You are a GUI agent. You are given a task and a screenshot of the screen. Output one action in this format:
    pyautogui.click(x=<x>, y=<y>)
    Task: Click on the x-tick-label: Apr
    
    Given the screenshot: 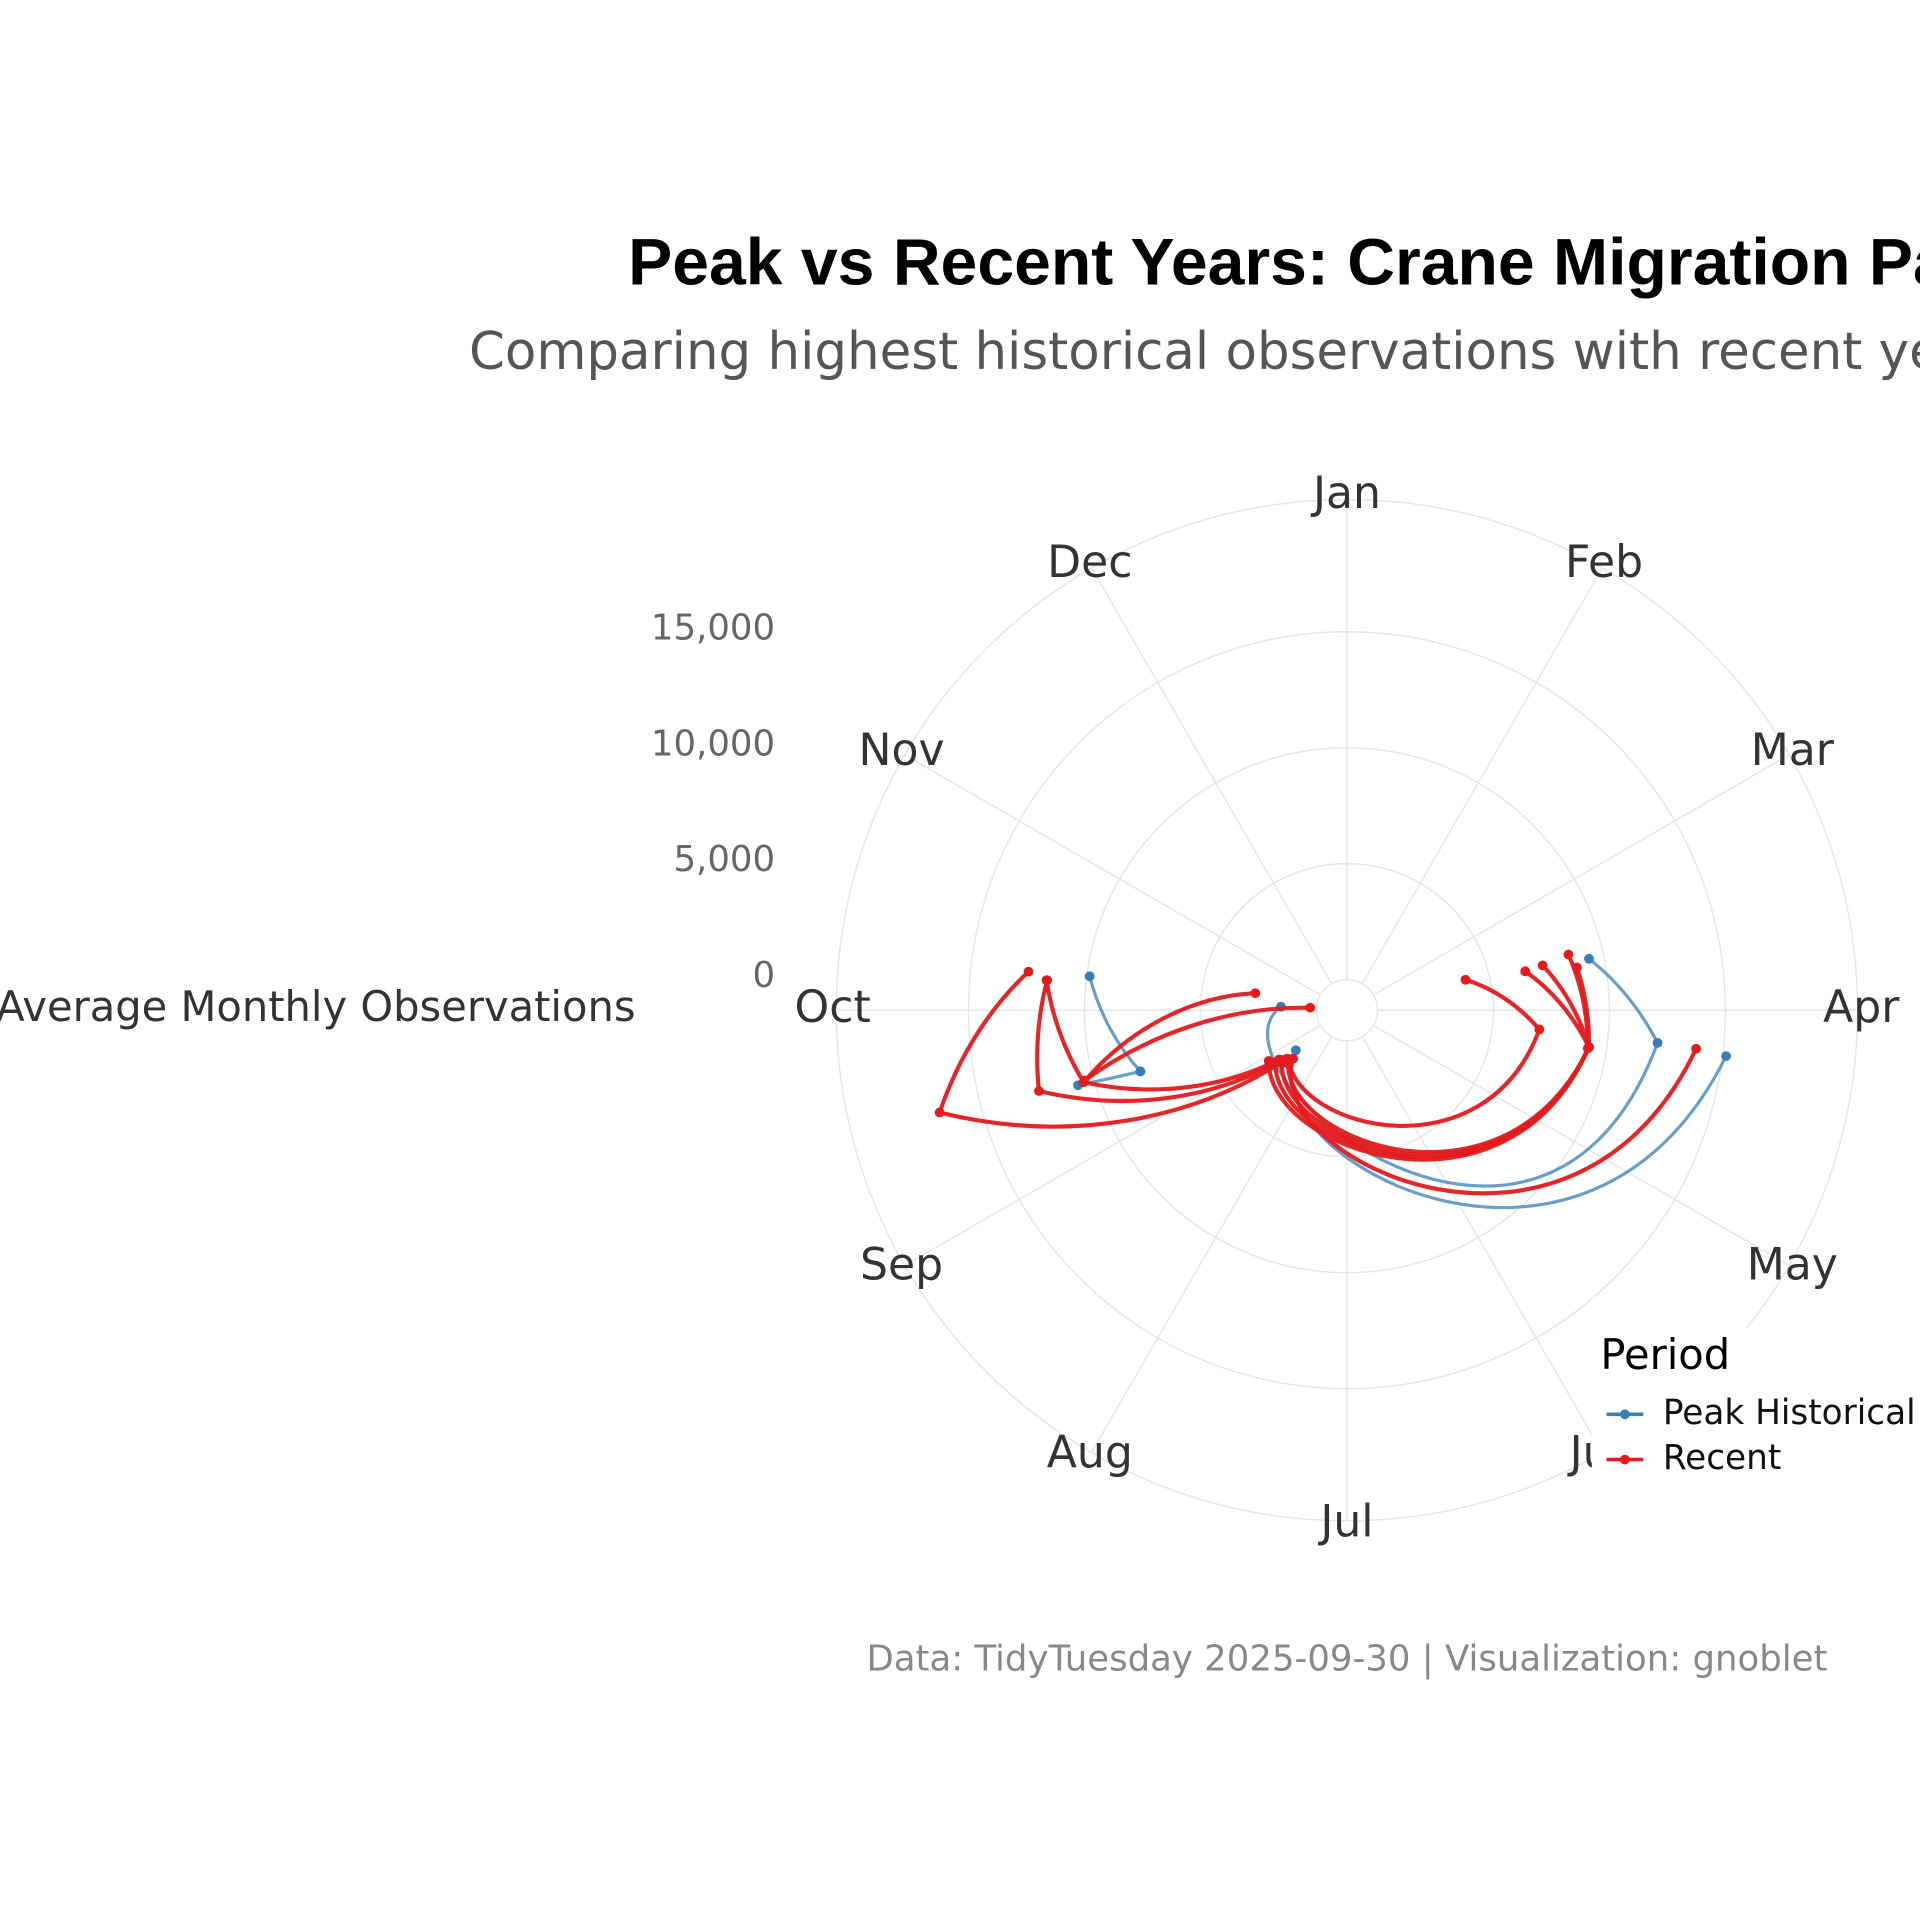 What is the action you would take?
    pyautogui.click(x=1861, y=1007)
    